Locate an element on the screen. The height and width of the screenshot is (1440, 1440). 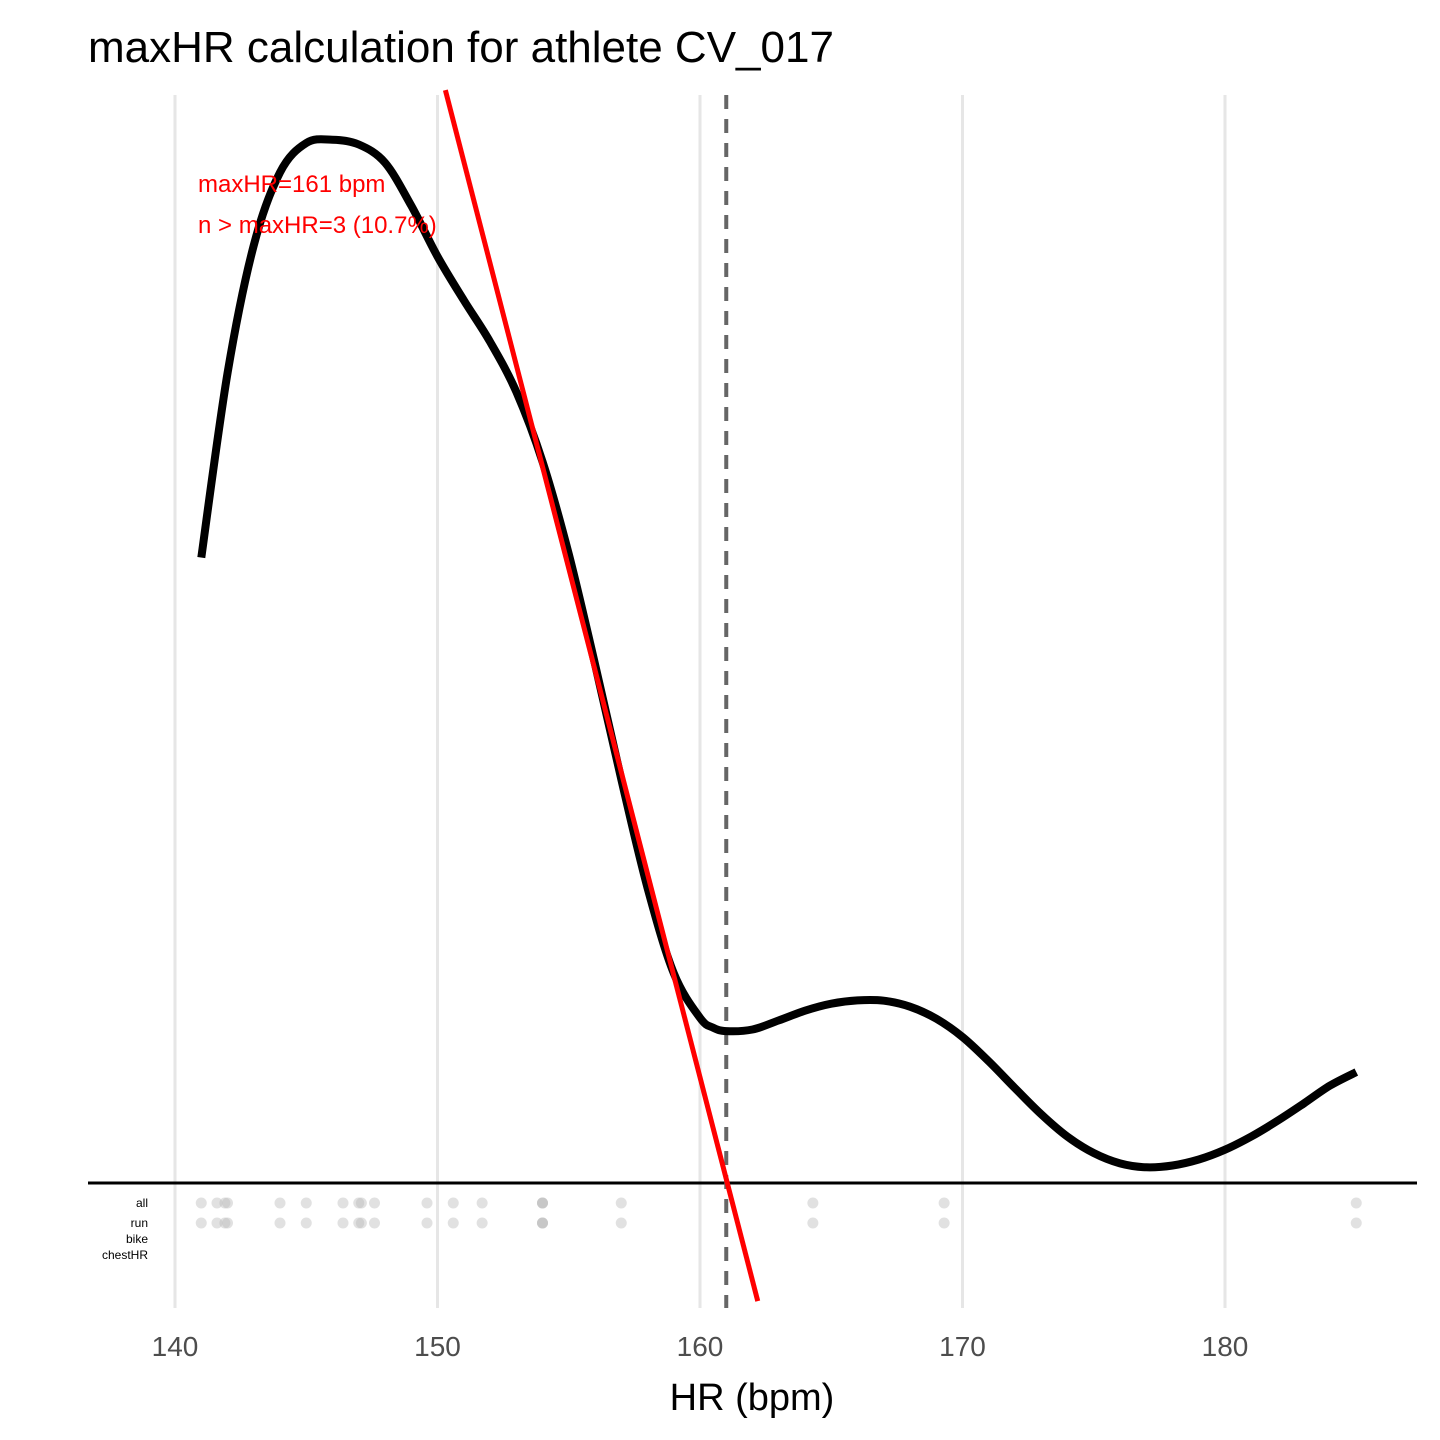
rug-row-label-all: all is located at coordinates (142, 1203).